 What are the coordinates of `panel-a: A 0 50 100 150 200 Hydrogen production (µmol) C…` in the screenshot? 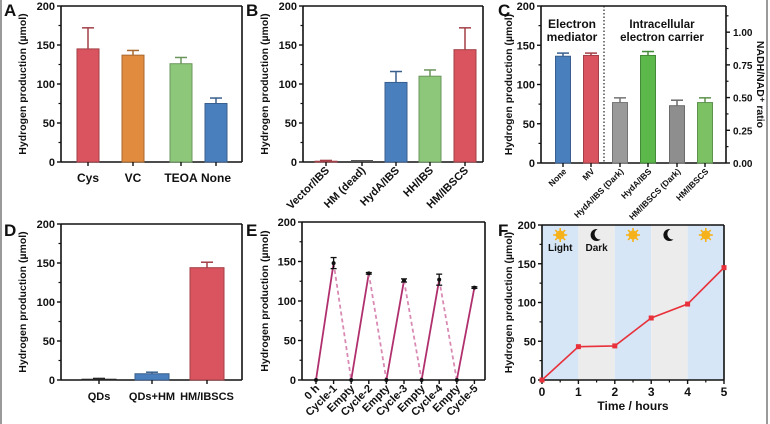 It's located at (123, 93).